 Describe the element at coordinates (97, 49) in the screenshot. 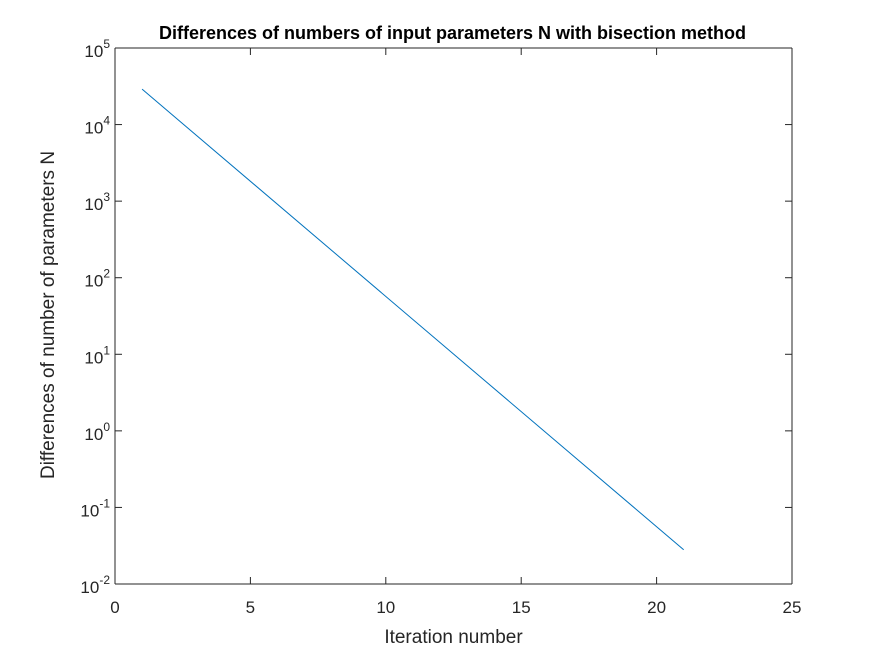

I see `y-tick-label-7: 10⁵` at that location.